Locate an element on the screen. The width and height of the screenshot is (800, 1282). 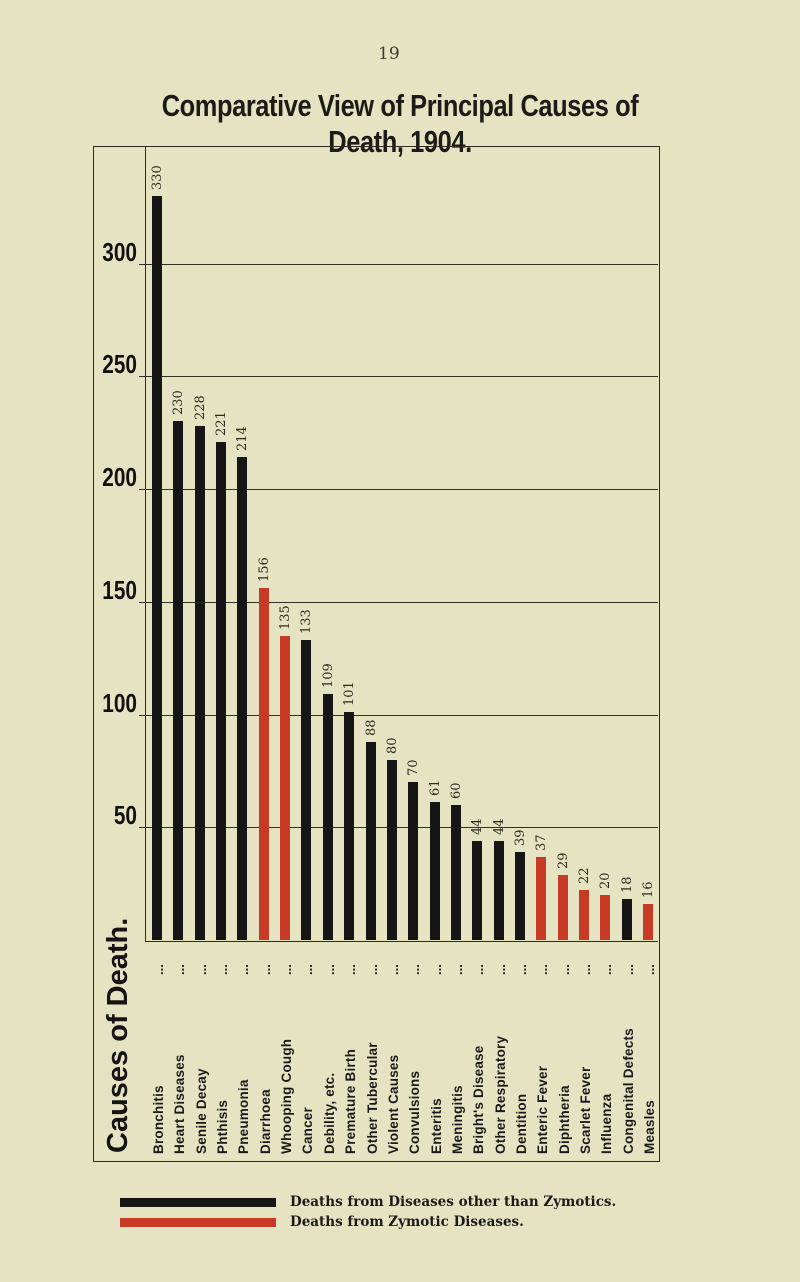
category-label: Debility, etc. is located at coordinates (329, 1113).